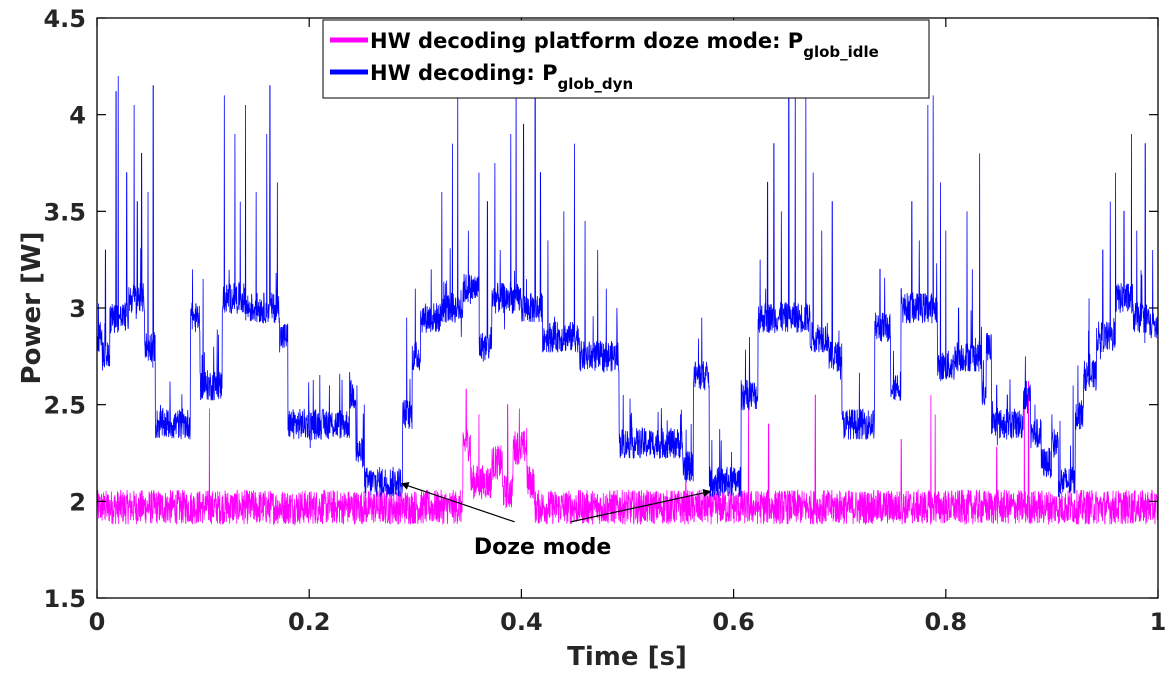 The height and width of the screenshot is (673, 1172). Describe the element at coordinates (464, 73) in the screenshot. I see `legend-label-dyn-main: HW decoding: P` at that location.